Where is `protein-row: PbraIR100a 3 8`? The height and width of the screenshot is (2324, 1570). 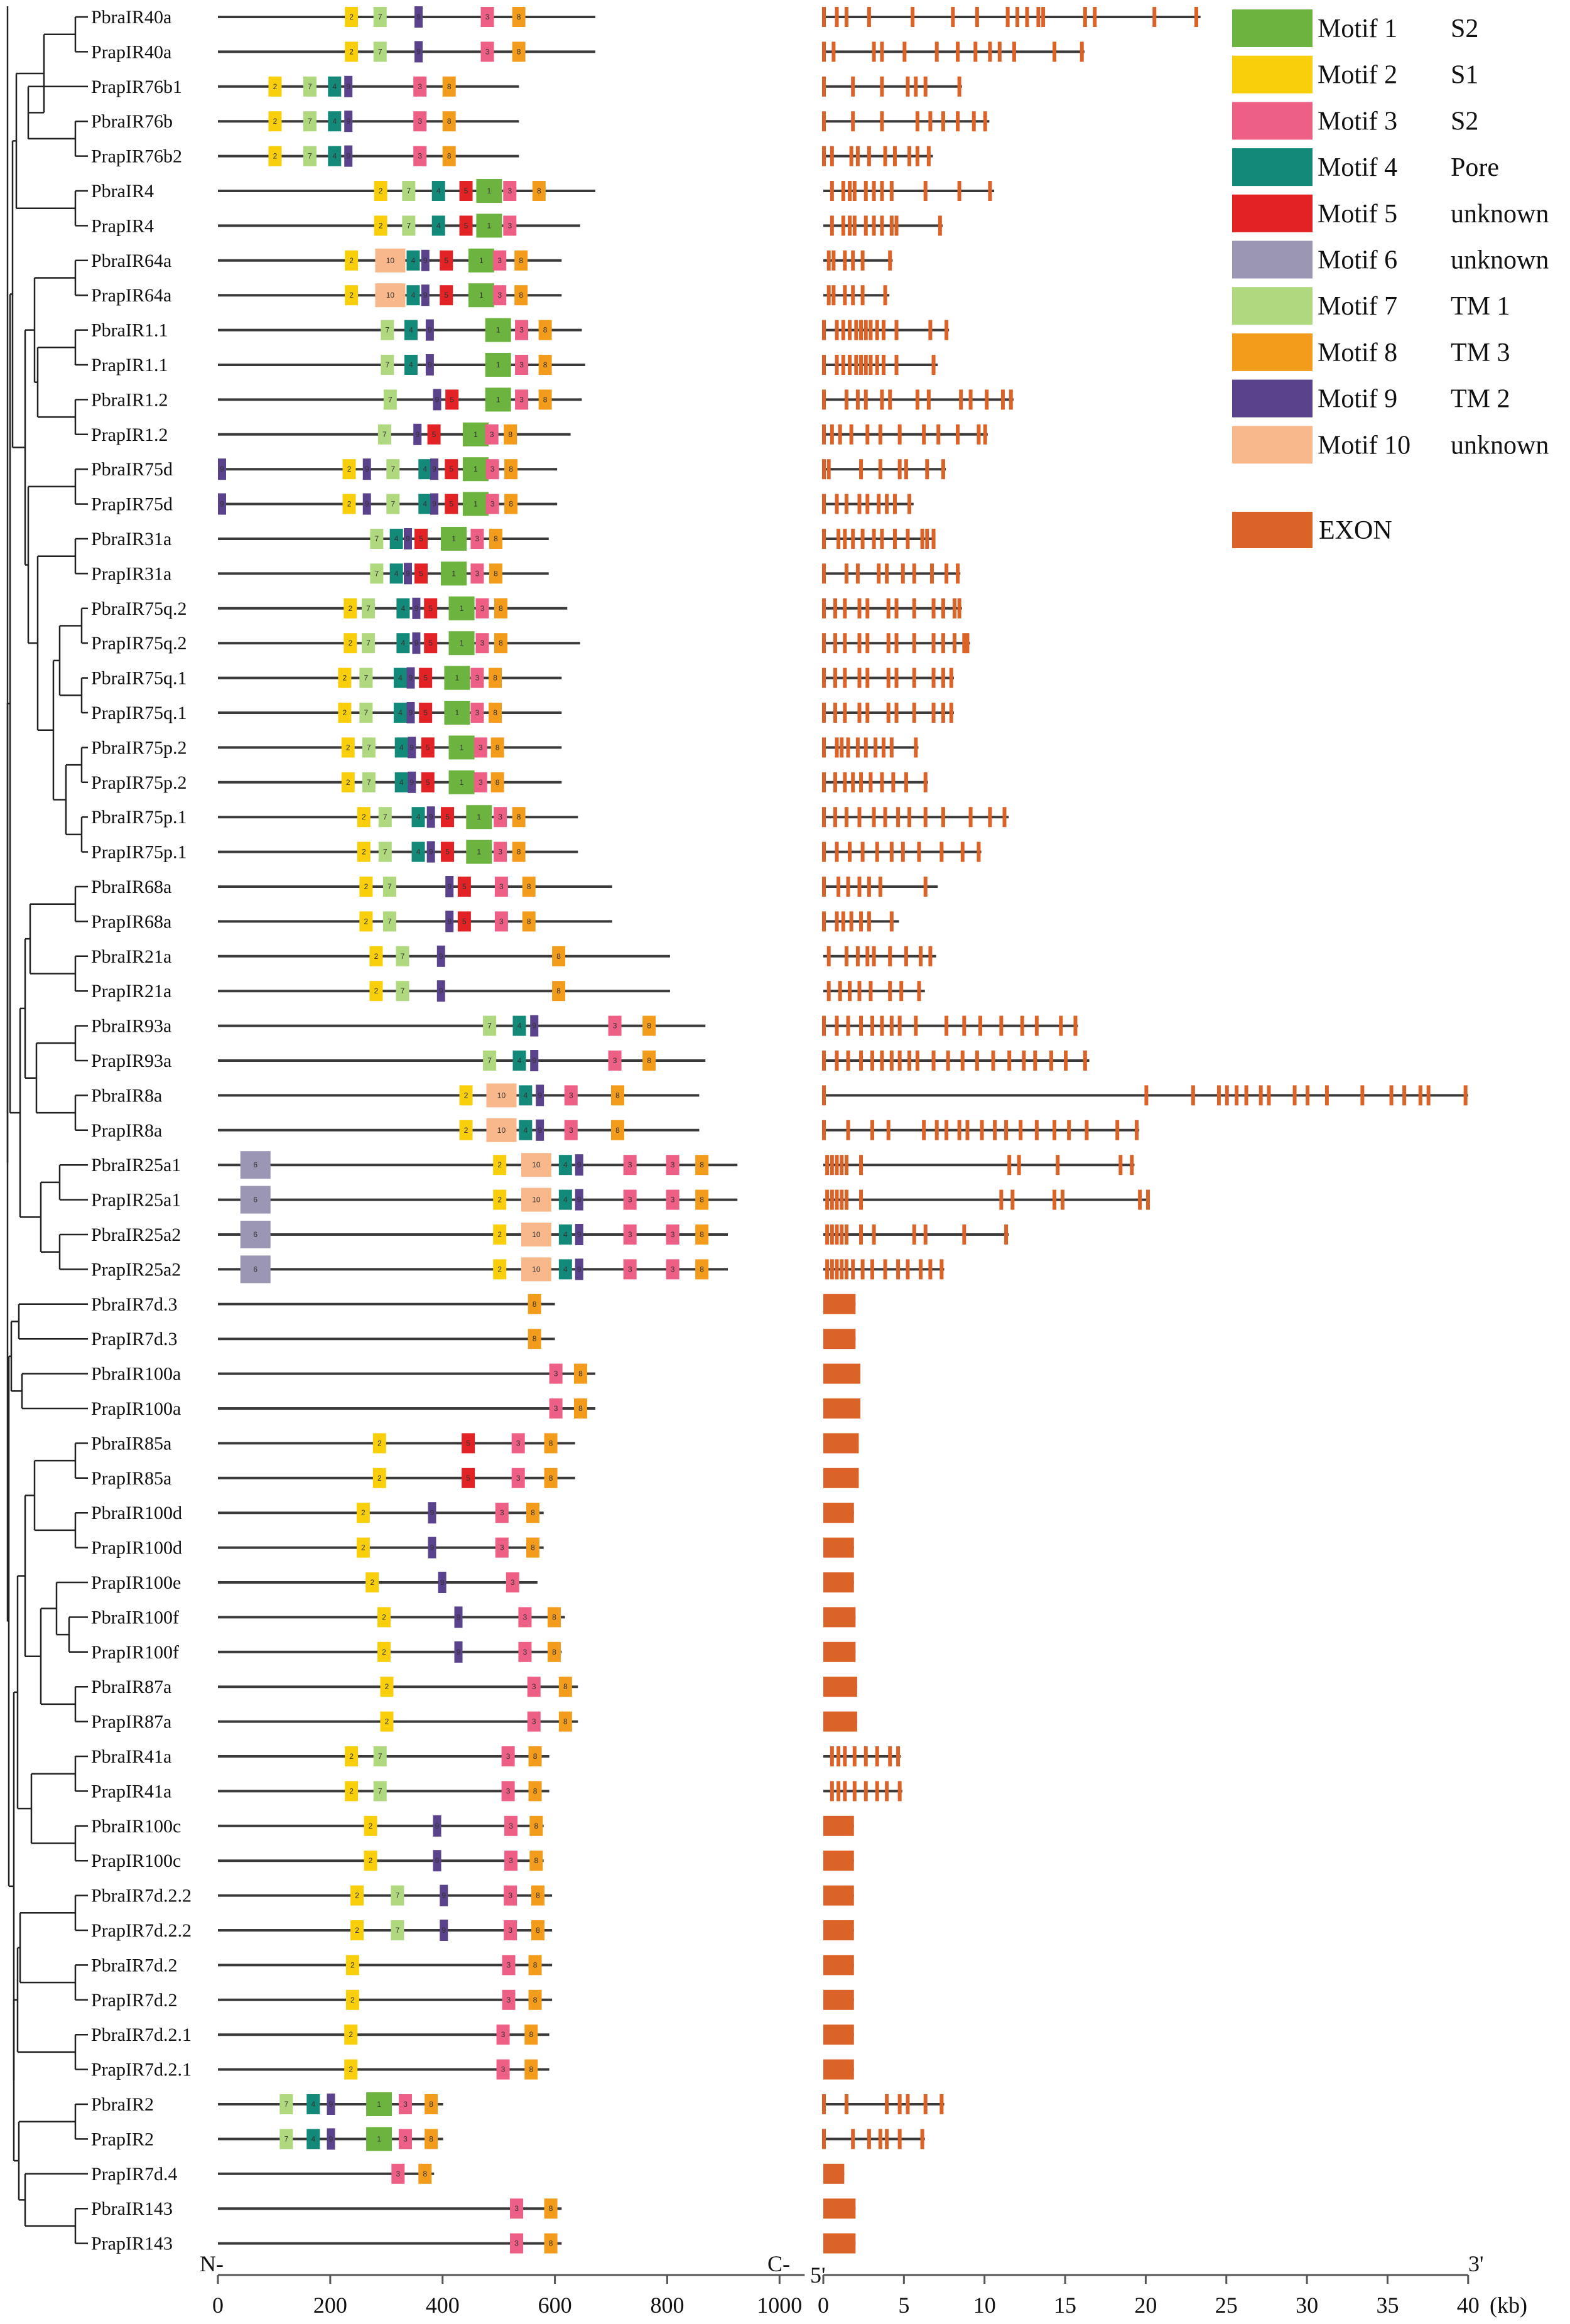 protein-row: PbraIR100a 3 8 is located at coordinates (343, 1374).